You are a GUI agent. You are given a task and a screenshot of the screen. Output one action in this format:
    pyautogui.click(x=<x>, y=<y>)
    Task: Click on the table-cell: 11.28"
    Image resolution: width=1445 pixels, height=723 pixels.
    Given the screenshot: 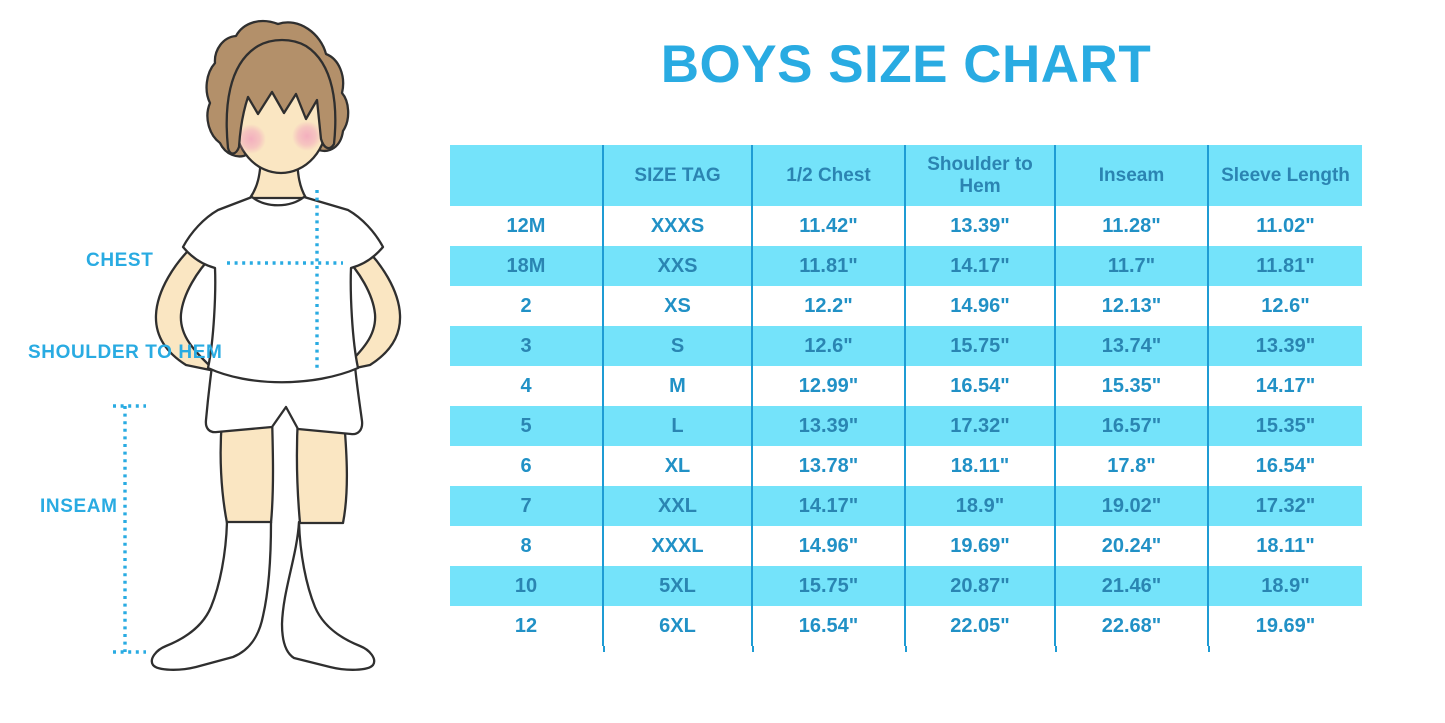 What is the action you would take?
    pyautogui.click(x=1131, y=226)
    